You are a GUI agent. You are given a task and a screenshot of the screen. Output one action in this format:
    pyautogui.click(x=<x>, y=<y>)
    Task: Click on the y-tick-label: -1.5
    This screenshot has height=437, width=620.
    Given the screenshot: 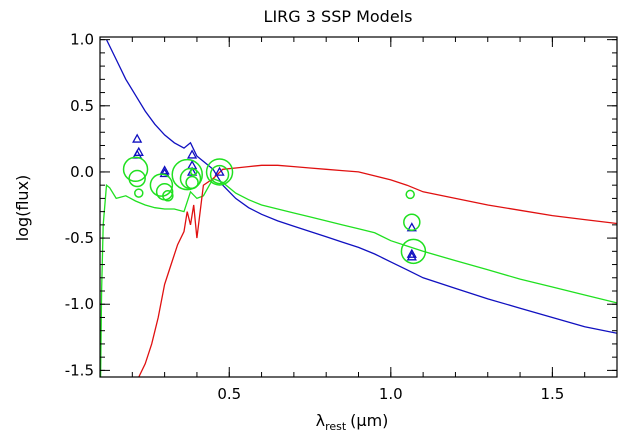 What is the action you would take?
    pyautogui.click(x=79, y=370)
    